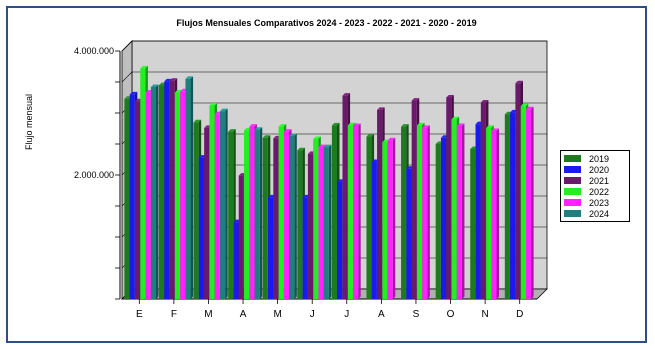 The image size is (655, 349). Describe the element at coordinates (139, 314) in the screenshot. I see `x-tick-label: E` at that location.